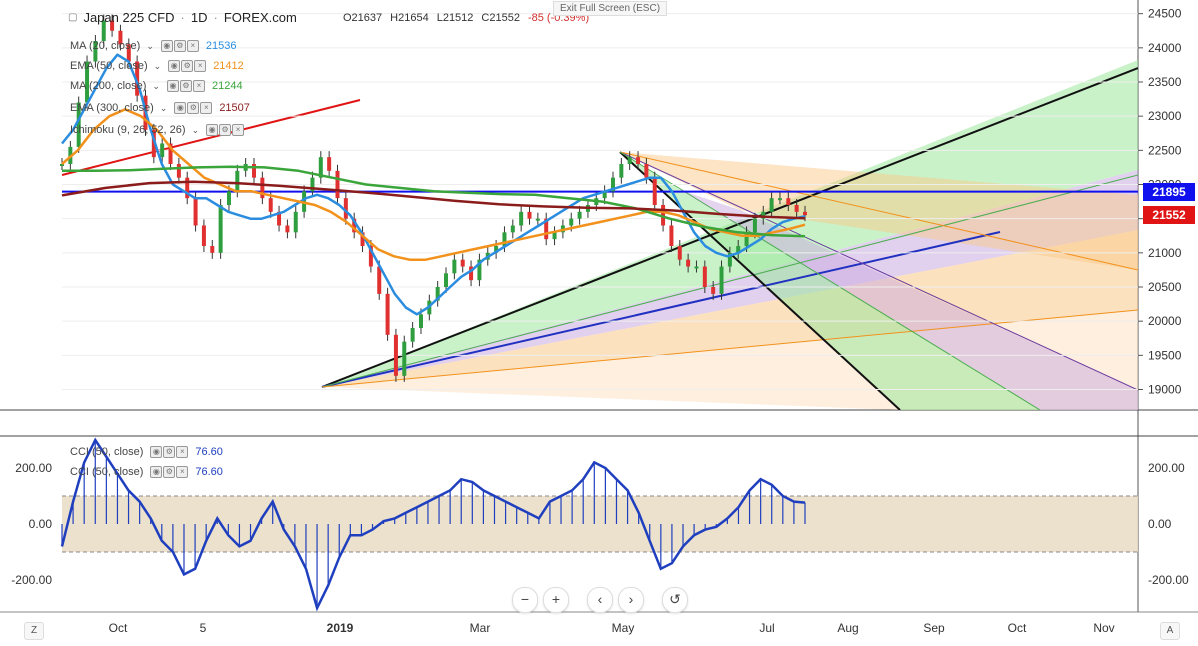 The image size is (1198, 646). Describe the element at coordinates (631, 600) in the screenshot. I see `scroll-right-button: ›` at that location.